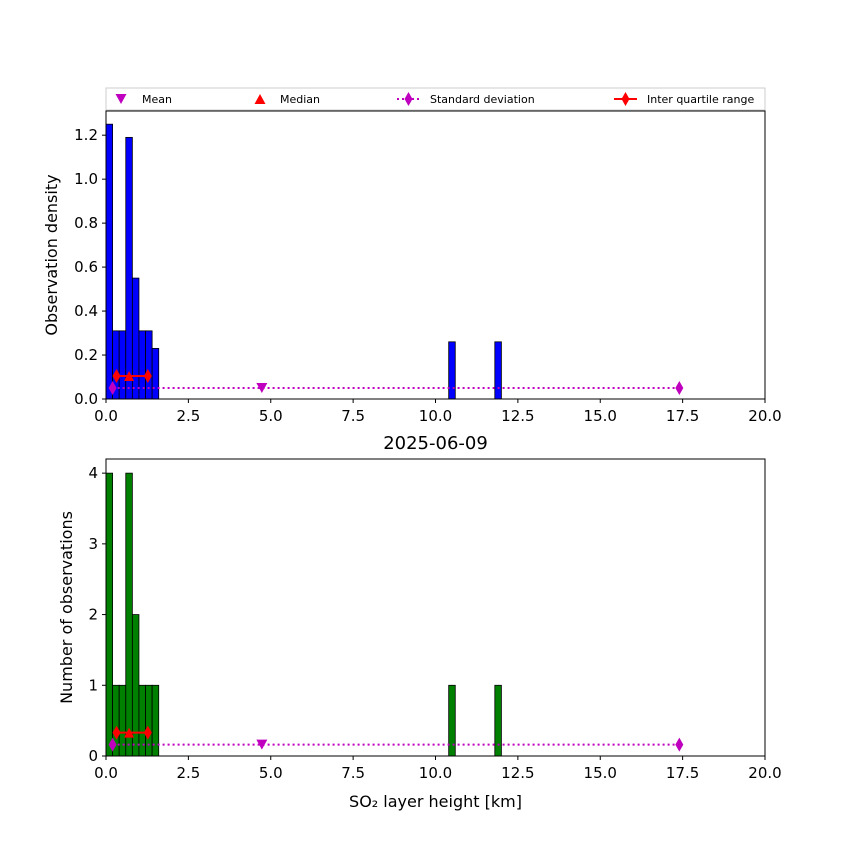 This screenshot has width=850, height=850. I want to click on count-x-tick-label-5: 12.5, so click(517, 773).